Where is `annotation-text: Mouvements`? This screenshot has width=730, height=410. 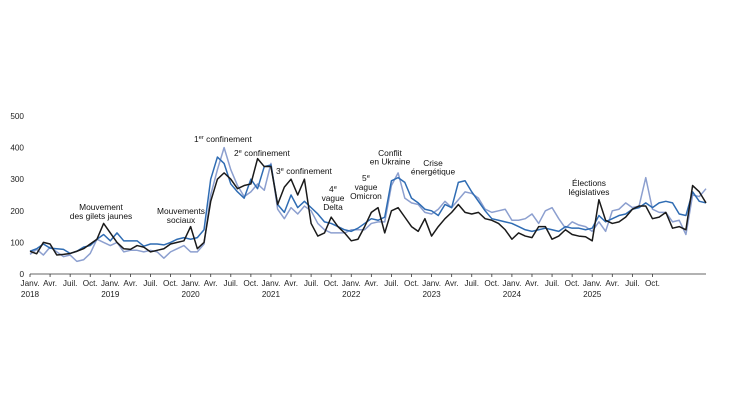
annotation-text: Mouvements is located at coordinates (181, 211).